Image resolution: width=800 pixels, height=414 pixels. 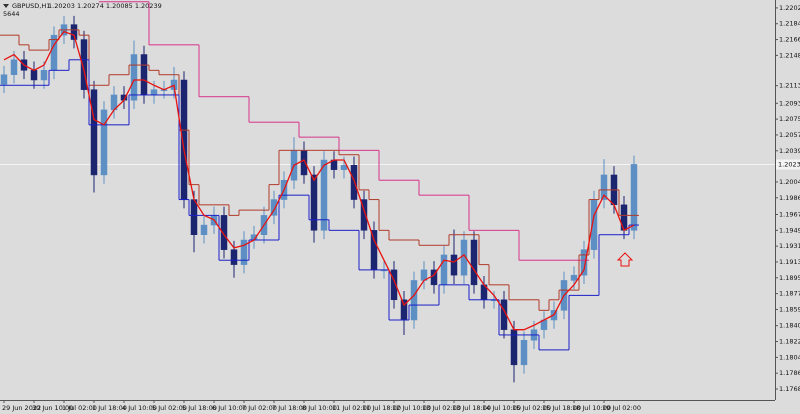 I want to click on y-tick-label: 1.17685, so click(x=789, y=389).